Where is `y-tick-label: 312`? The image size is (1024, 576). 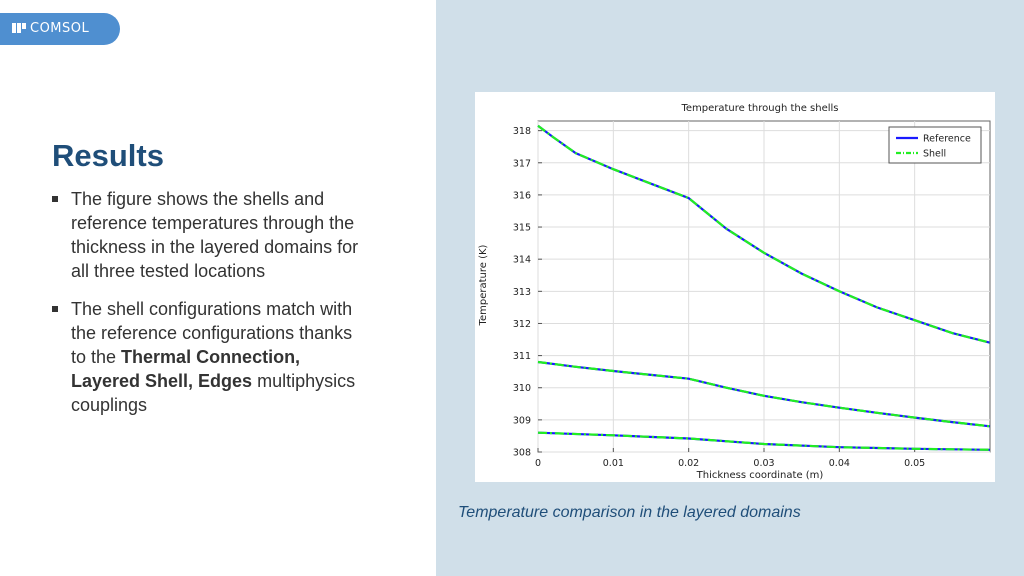
y-tick-label: 312 is located at coordinates (522, 324).